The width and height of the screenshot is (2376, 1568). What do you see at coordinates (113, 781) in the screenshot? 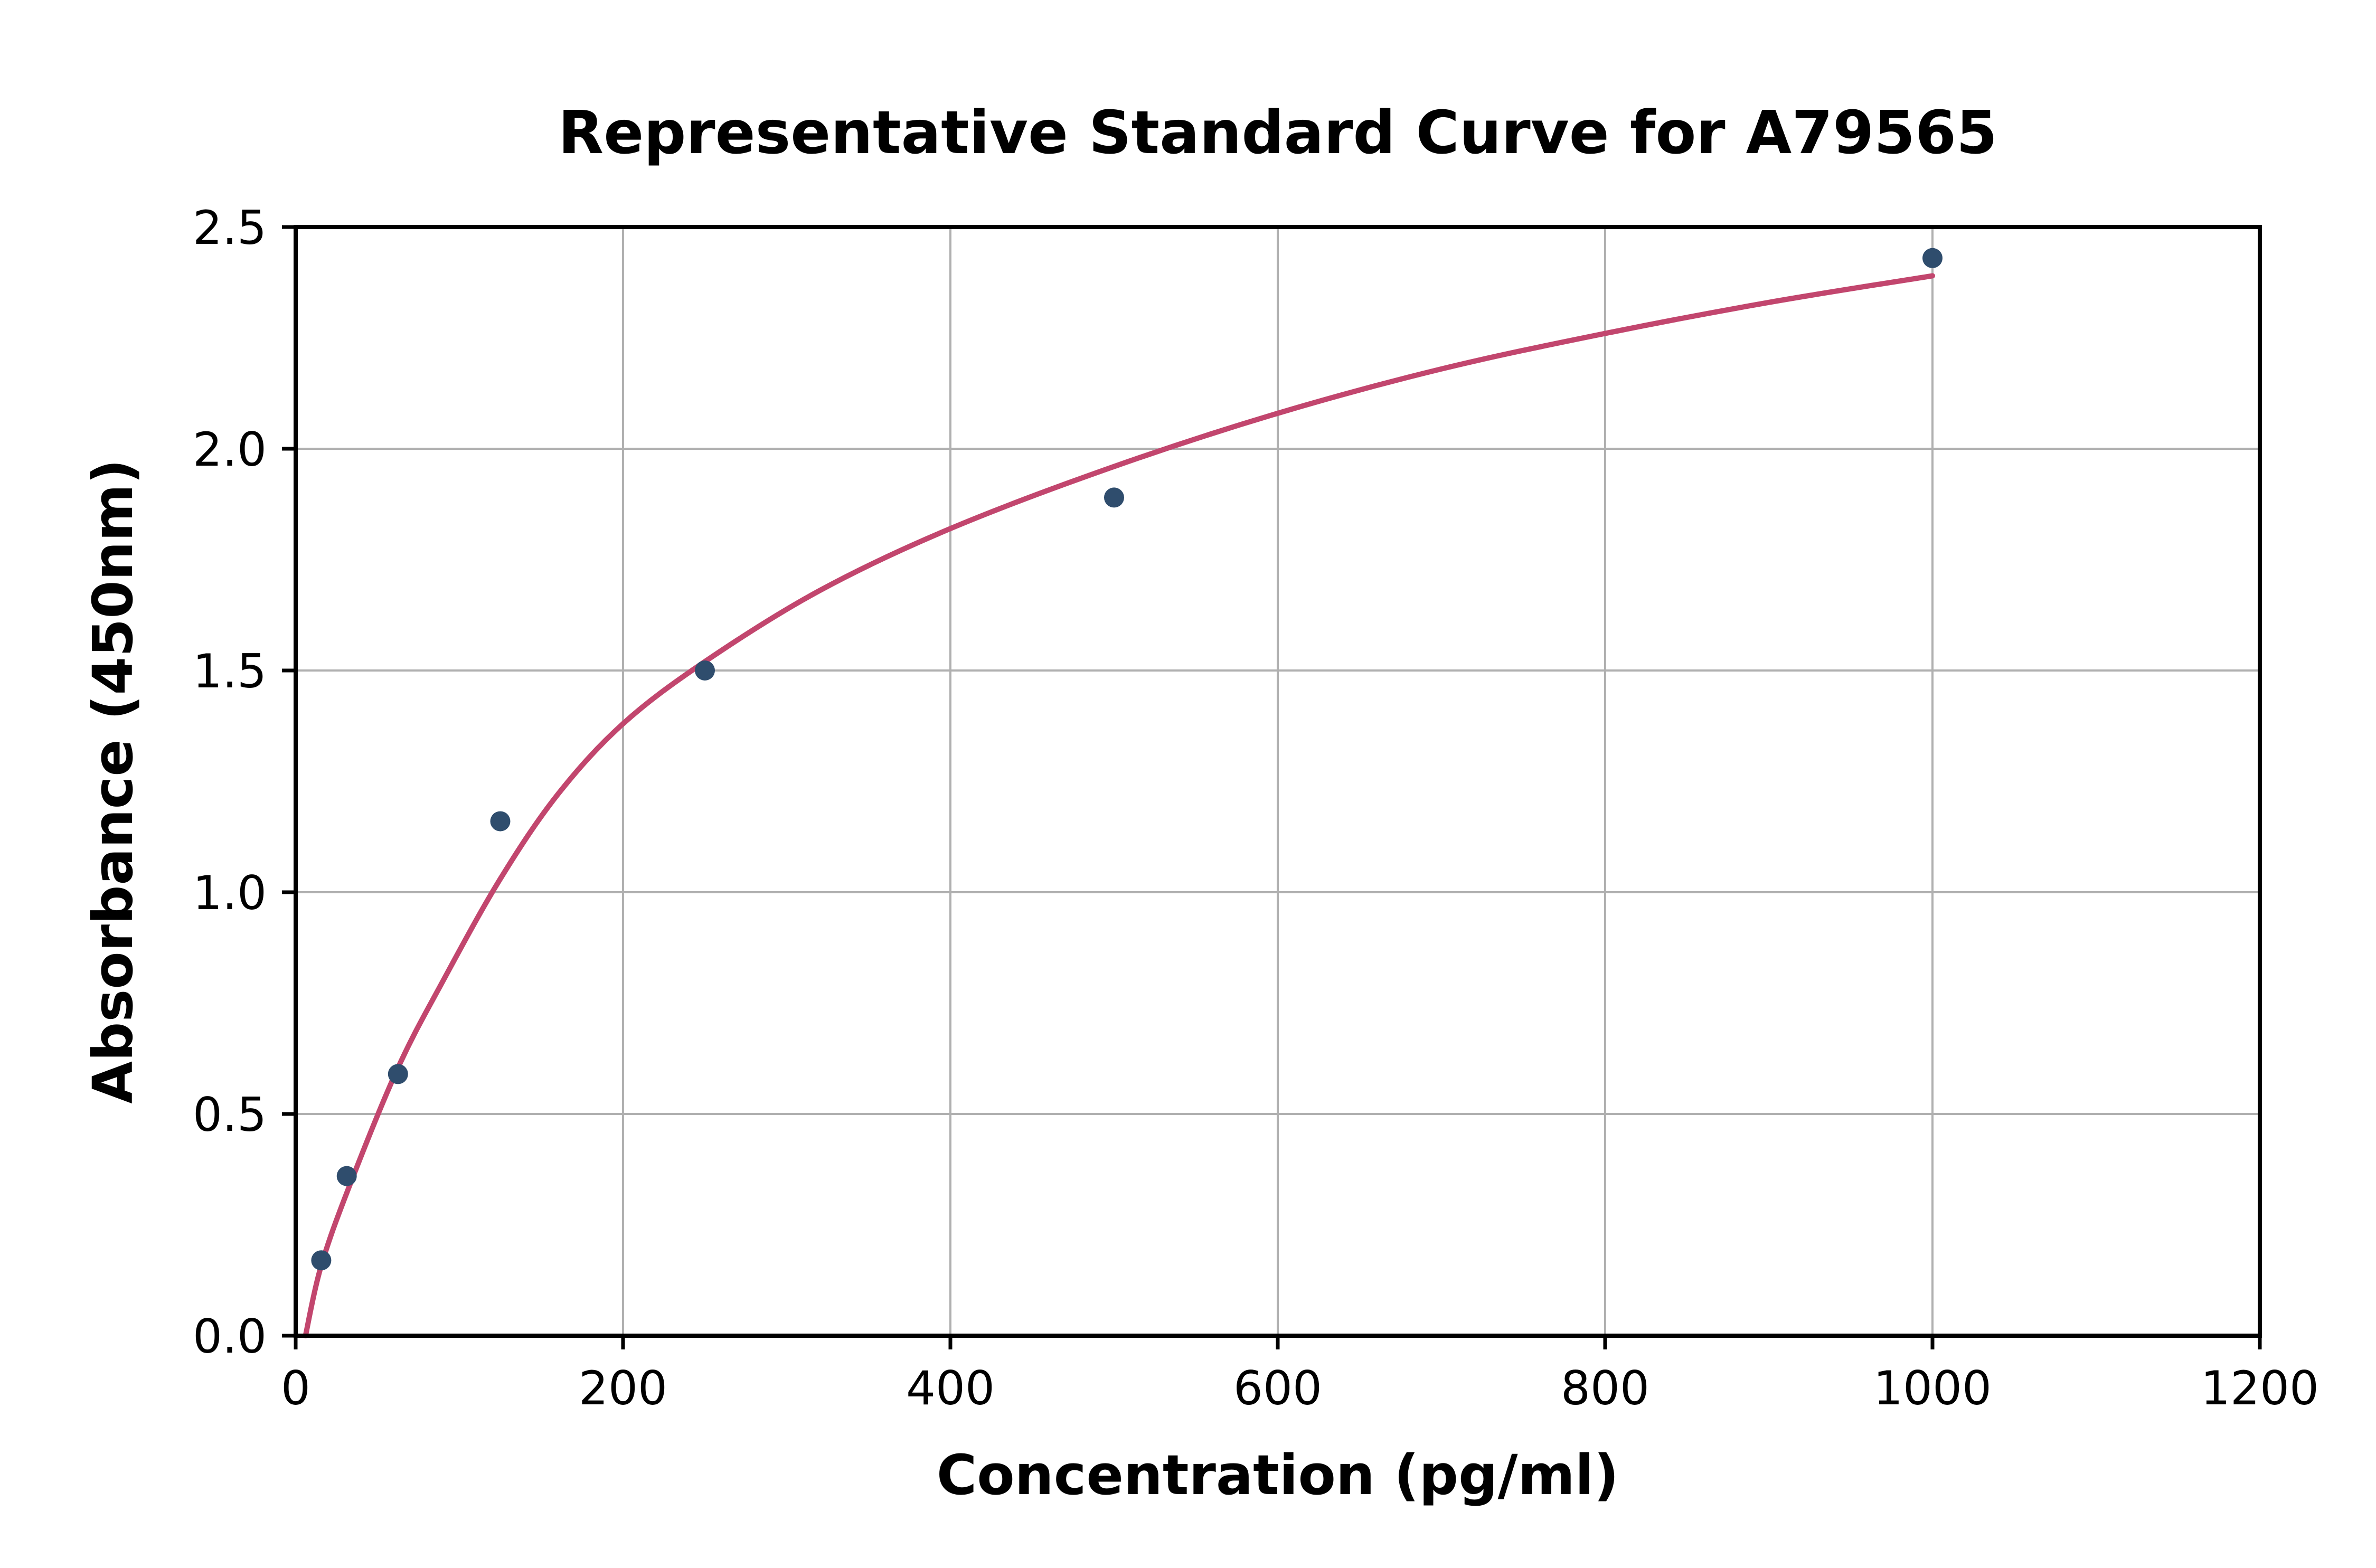
I see `y-axis-label: Absorbance (450nm)` at bounding box center [113, 781].